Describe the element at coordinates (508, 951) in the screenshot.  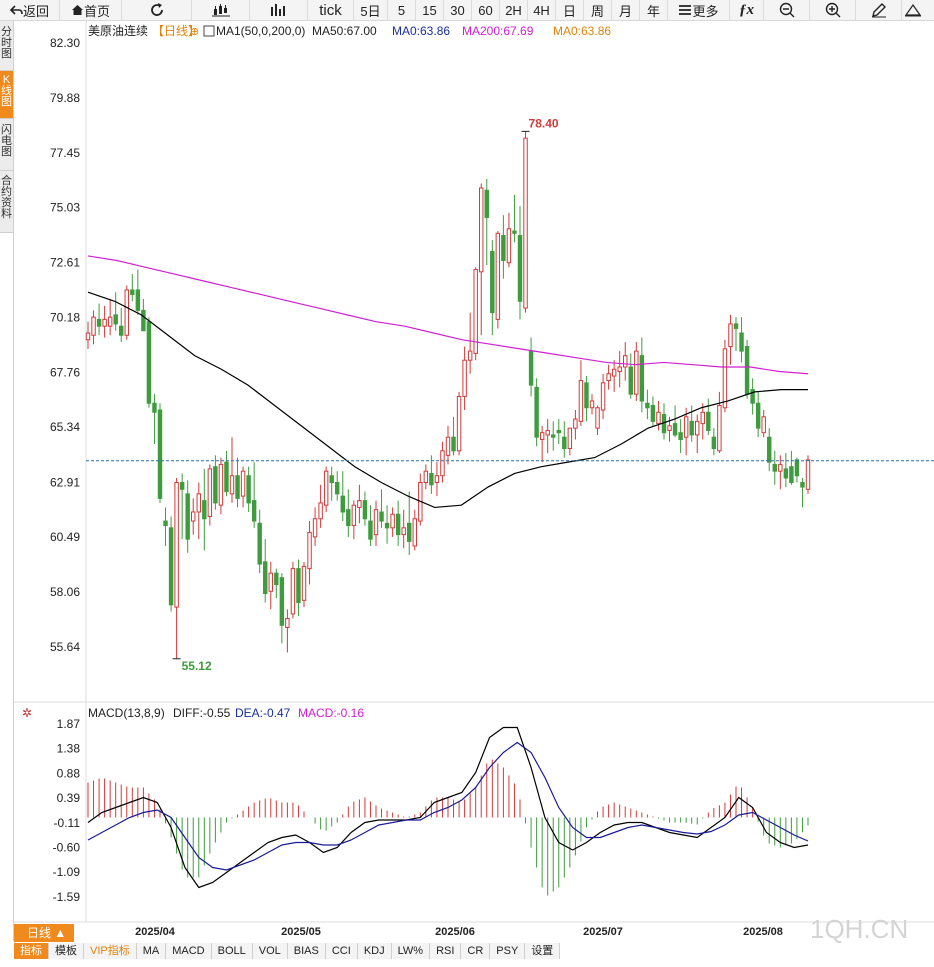
I see `indicator-tab-13: PSY` at that location.